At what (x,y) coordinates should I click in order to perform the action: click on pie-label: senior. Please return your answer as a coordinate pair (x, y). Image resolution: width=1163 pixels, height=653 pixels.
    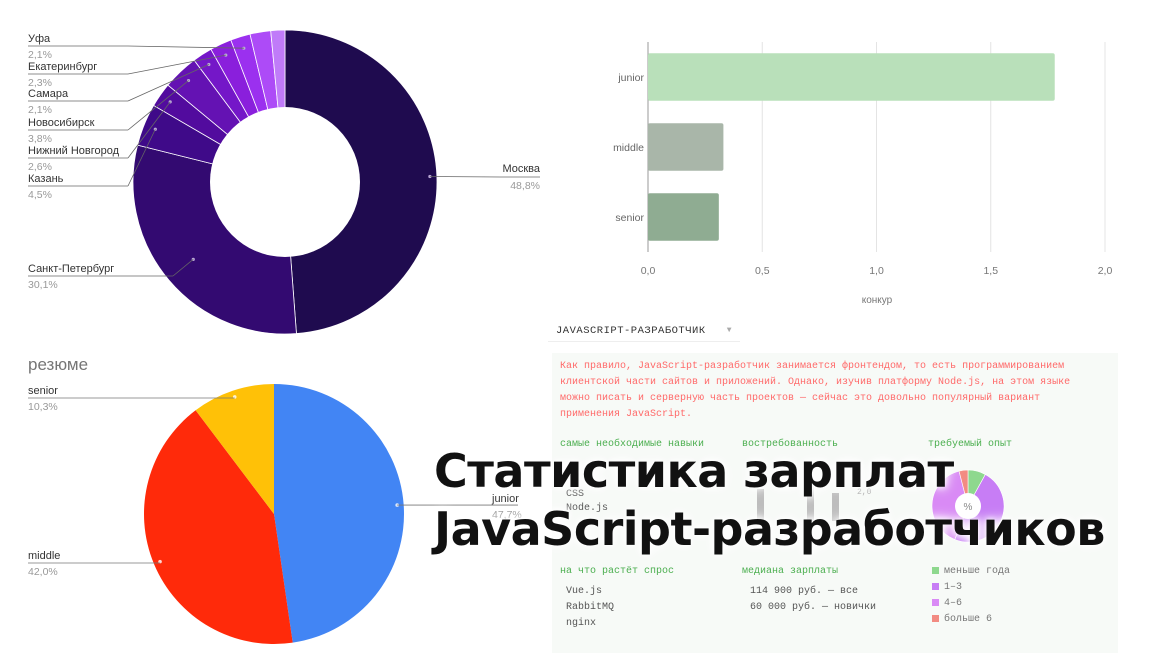
    Looking at the image, I should click on (43, 391).